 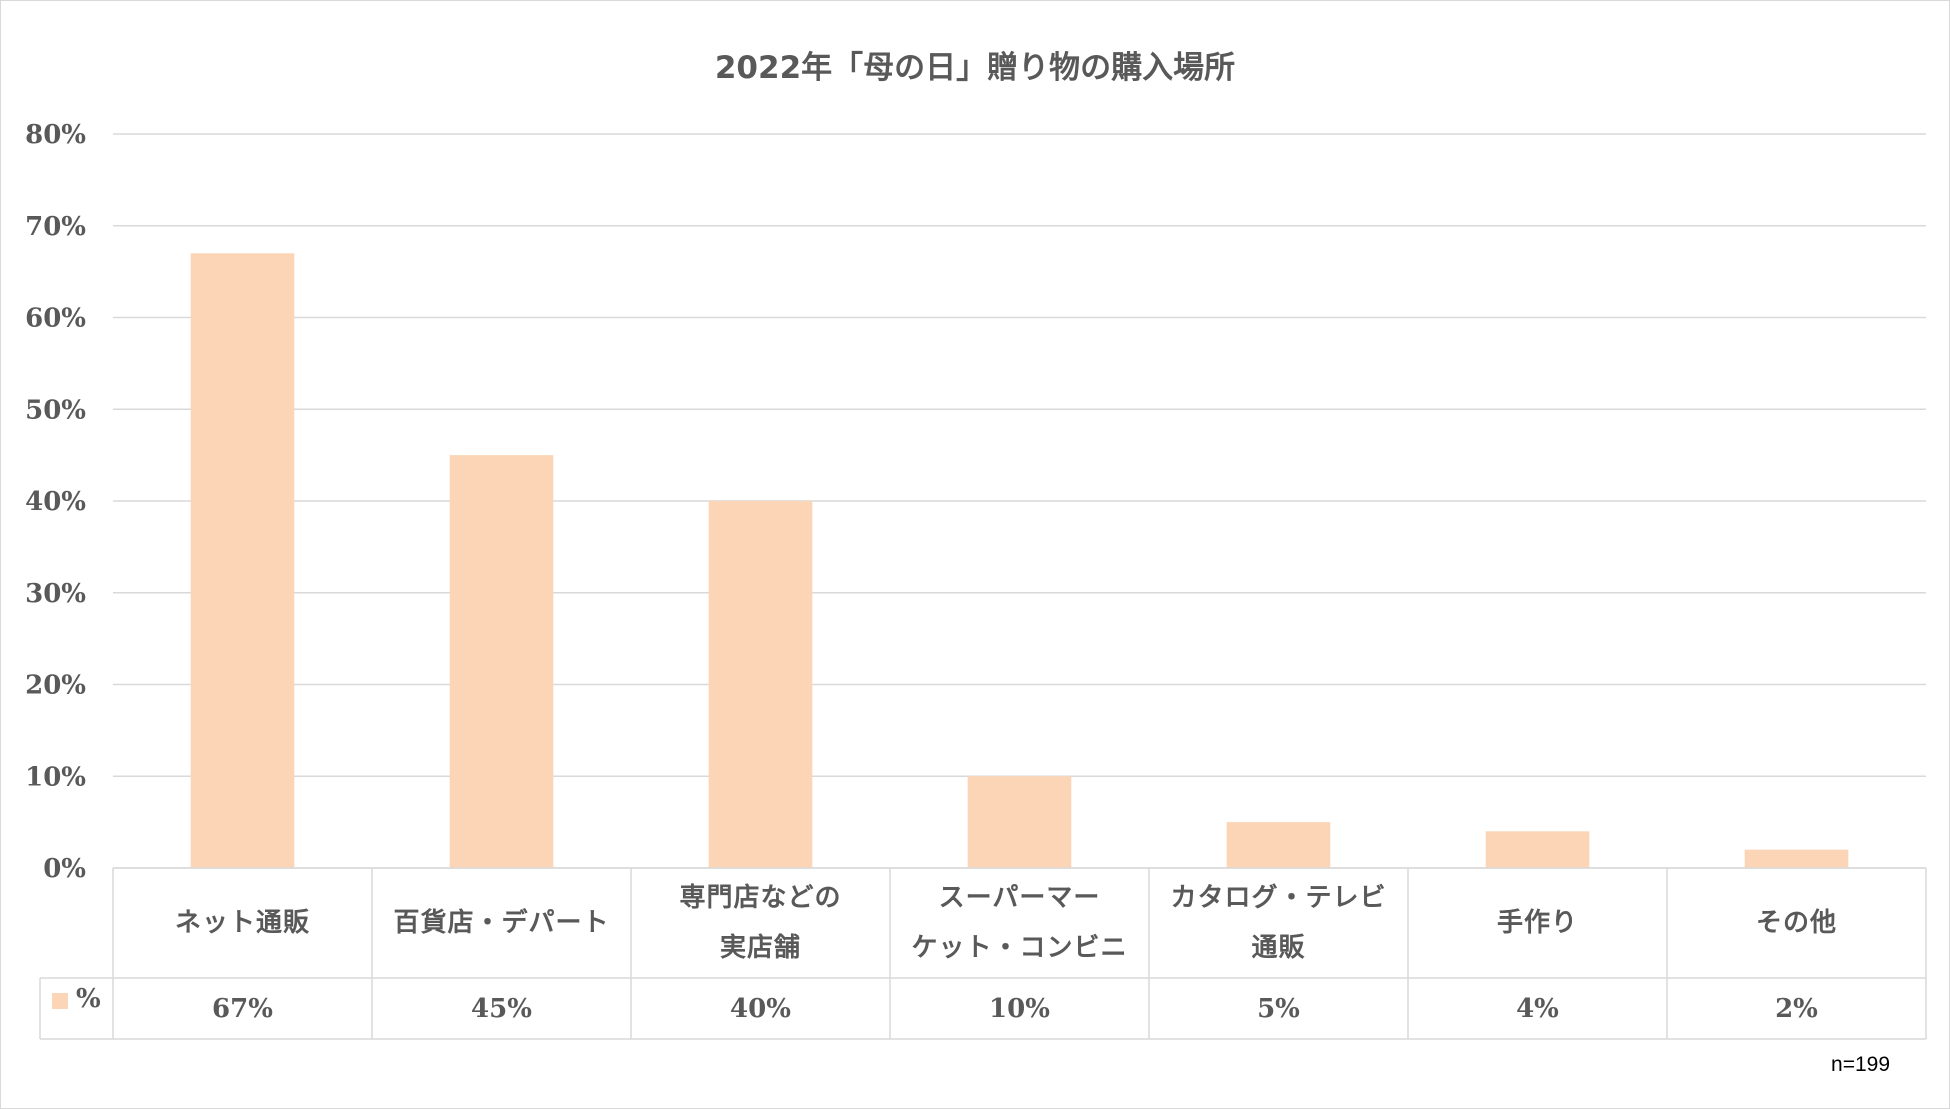 What do you see at coordinates (55, 686) in the screenshot?
I see `y-tick-label: 20%` at bounding box center [55, 686].